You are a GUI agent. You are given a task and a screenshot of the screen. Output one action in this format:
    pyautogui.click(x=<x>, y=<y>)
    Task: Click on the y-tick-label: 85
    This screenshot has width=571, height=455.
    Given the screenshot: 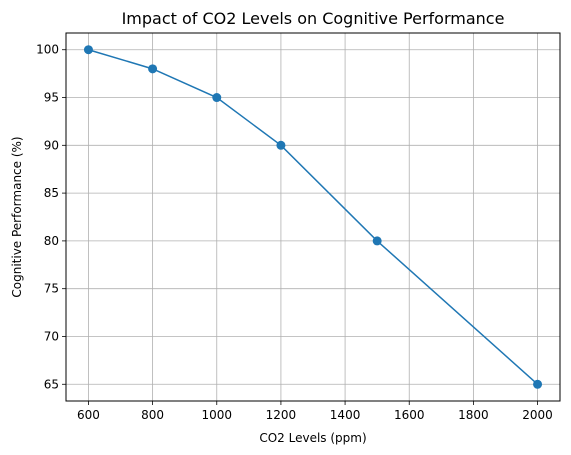 What is the action you would take?
    pyautogui.click(x=51, y=193)
    